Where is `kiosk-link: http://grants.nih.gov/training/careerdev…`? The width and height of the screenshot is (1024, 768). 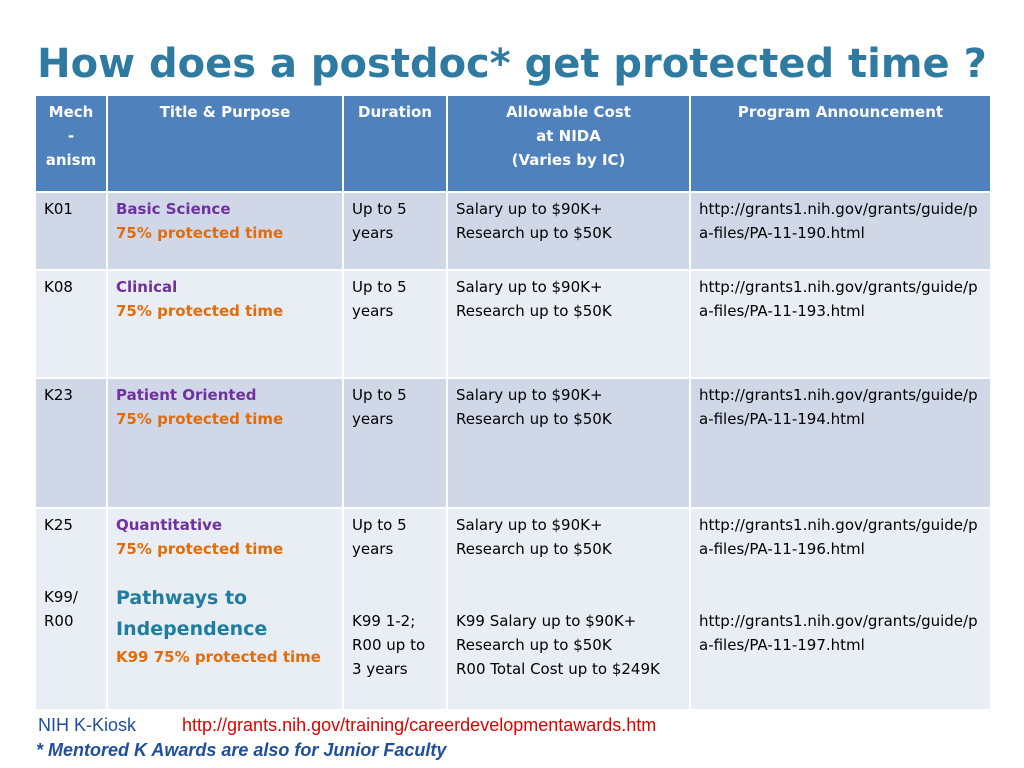
kiosk-link: http://grants.nih.gov/training/careerdev… is located at coordinates (419, 725).